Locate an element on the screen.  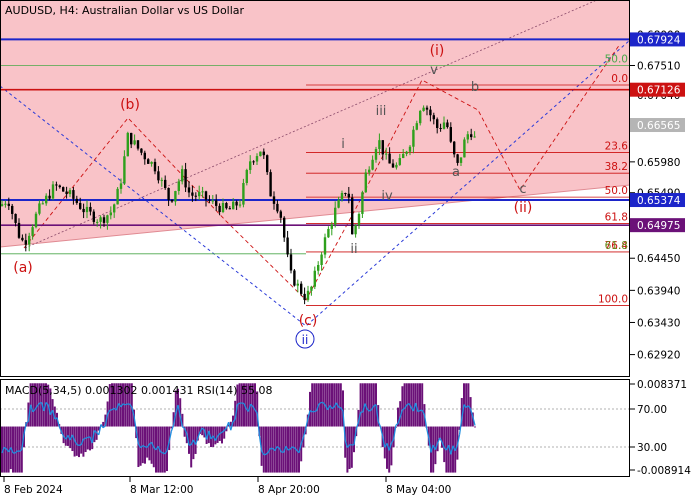
wave-label: c is located at coordinates (522, 189).